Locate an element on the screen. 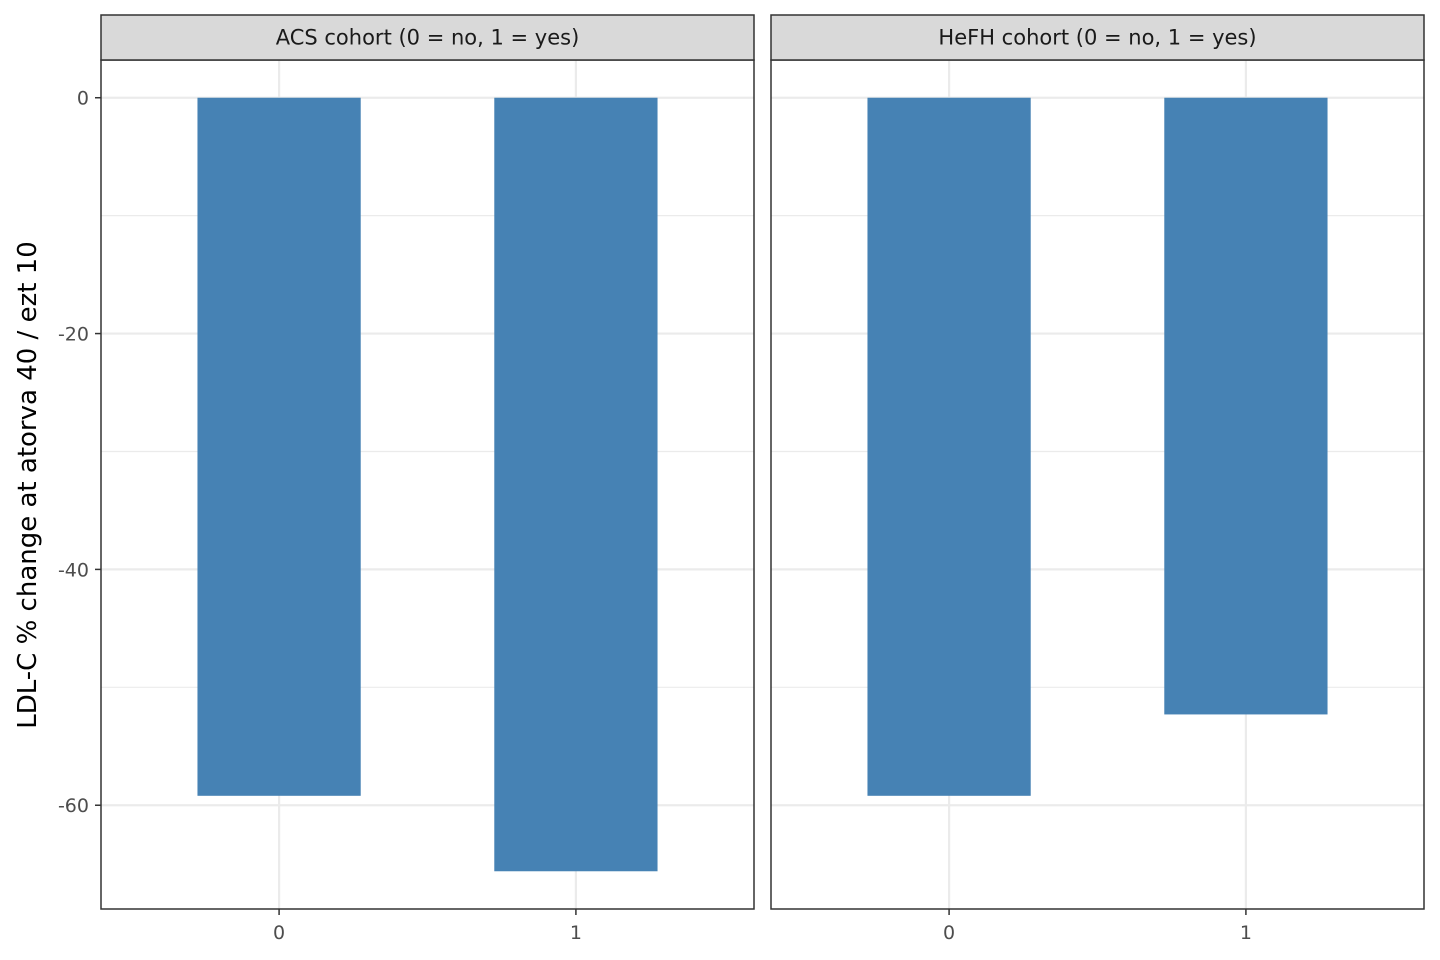  y-tick-label: -40 is located at coordinates (73, 570).